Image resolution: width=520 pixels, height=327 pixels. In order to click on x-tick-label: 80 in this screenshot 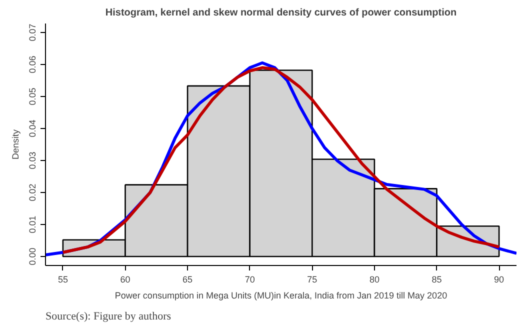, I will do `click(374, 279)`.